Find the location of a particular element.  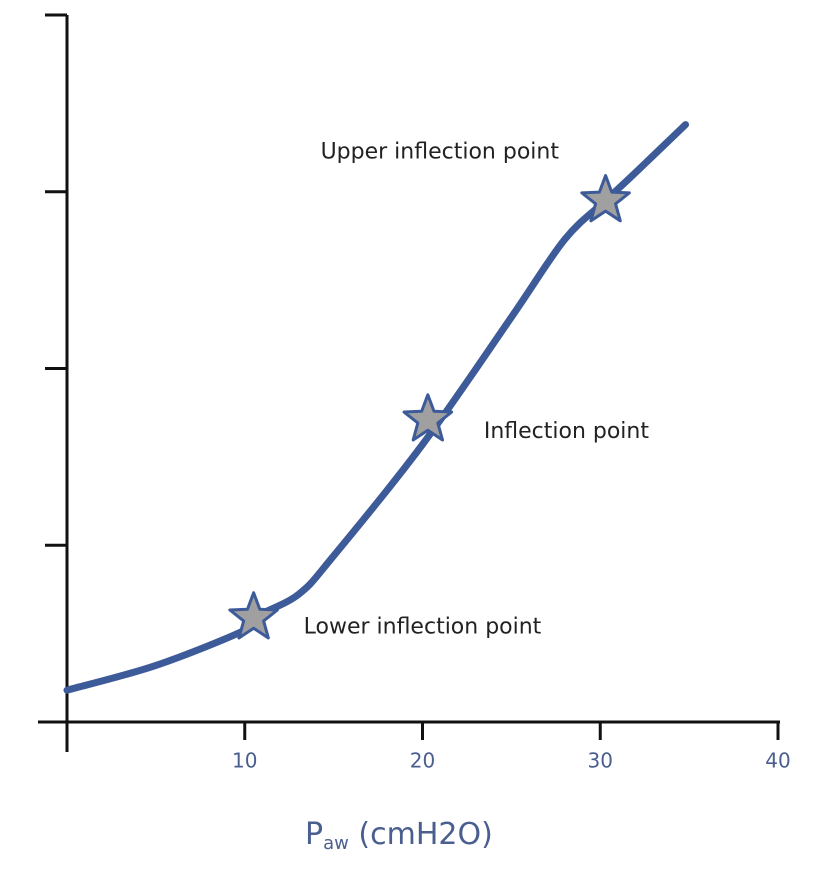

annotation: Lower inflection point is located at coordinates (423, 627).